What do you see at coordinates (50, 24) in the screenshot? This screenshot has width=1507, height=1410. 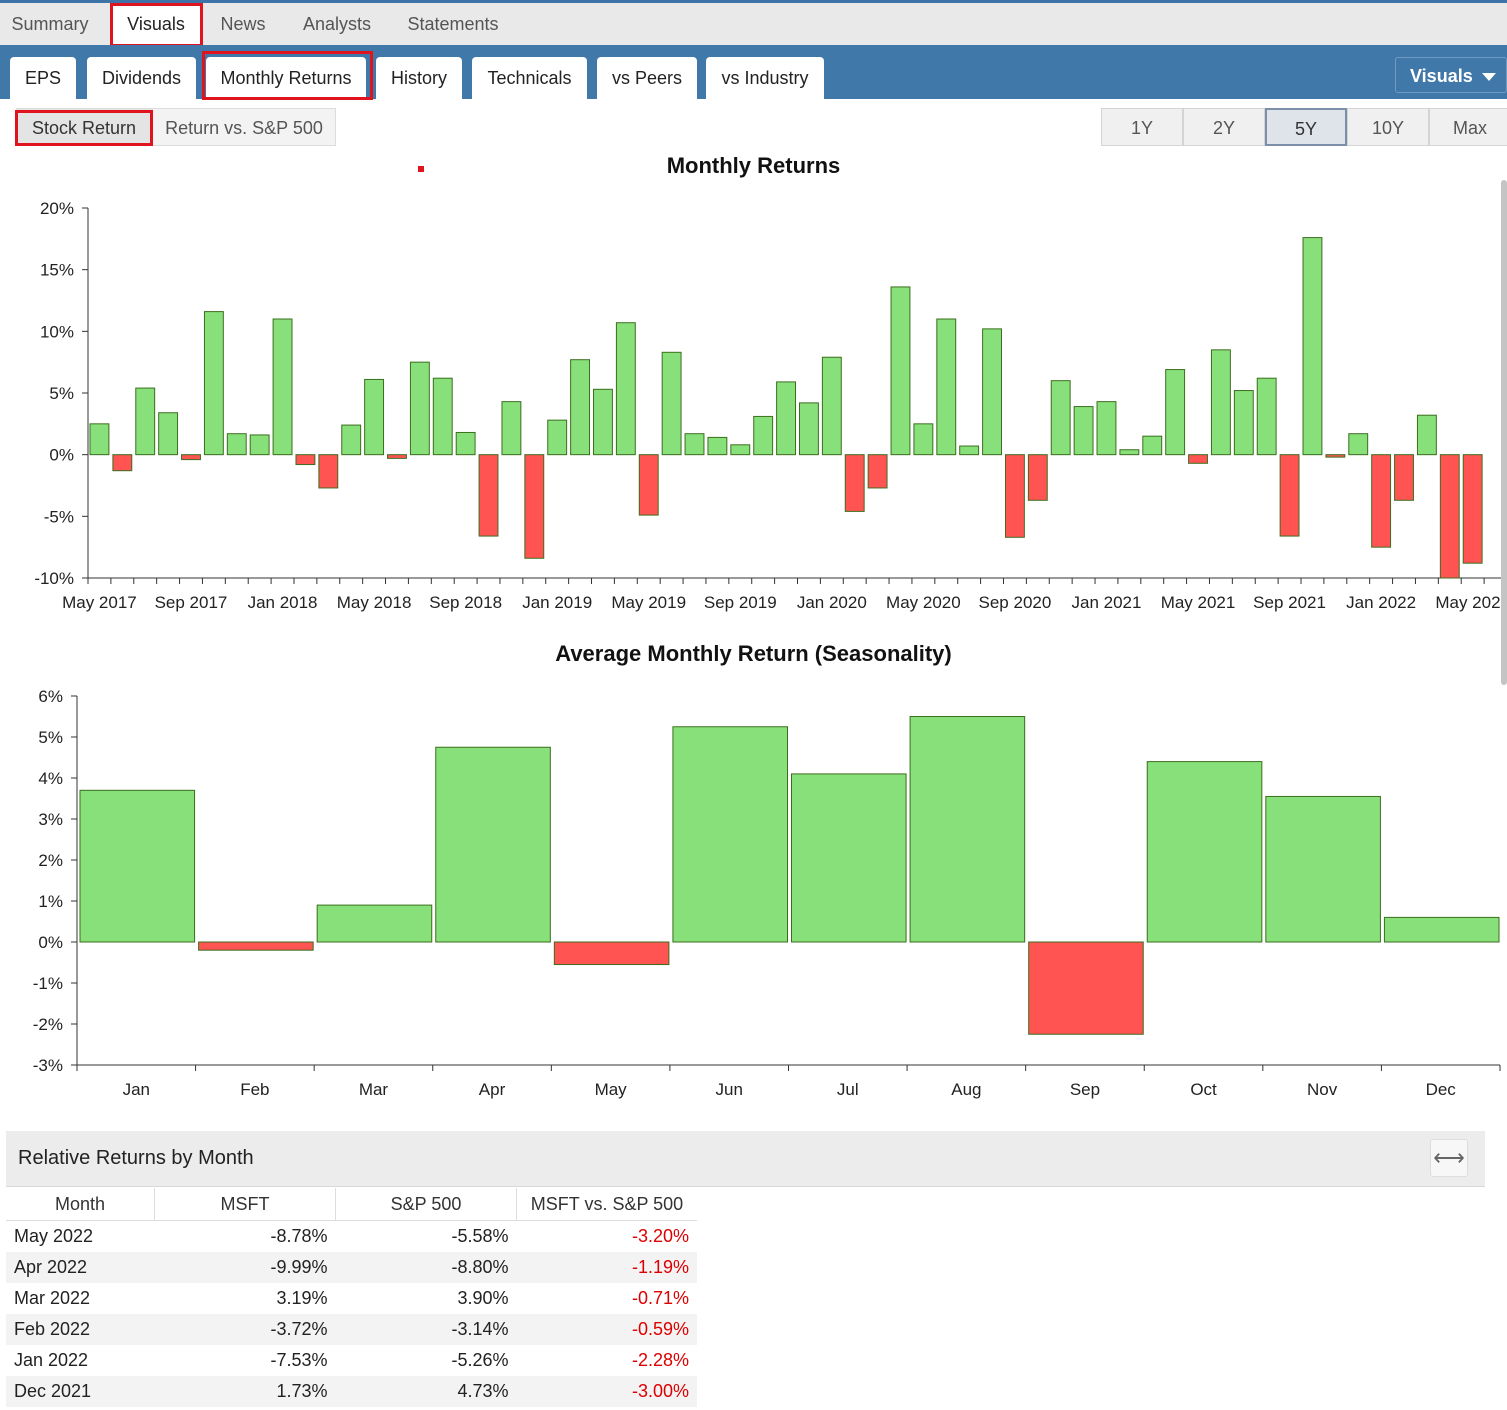 I see `nav-summary: Summary` at bounding box center [50, 24].